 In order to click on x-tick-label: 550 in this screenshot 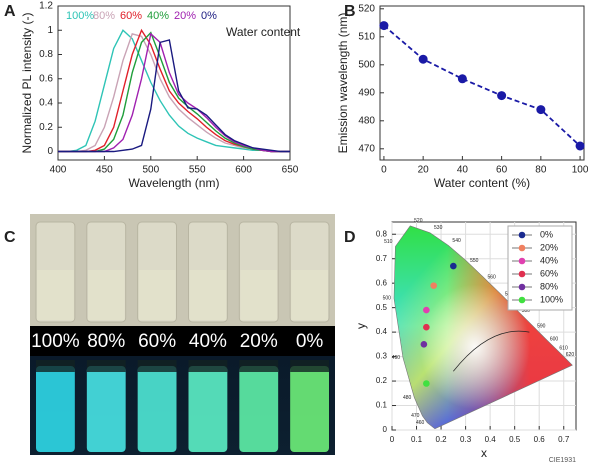, I will do `click(197, 170)`.